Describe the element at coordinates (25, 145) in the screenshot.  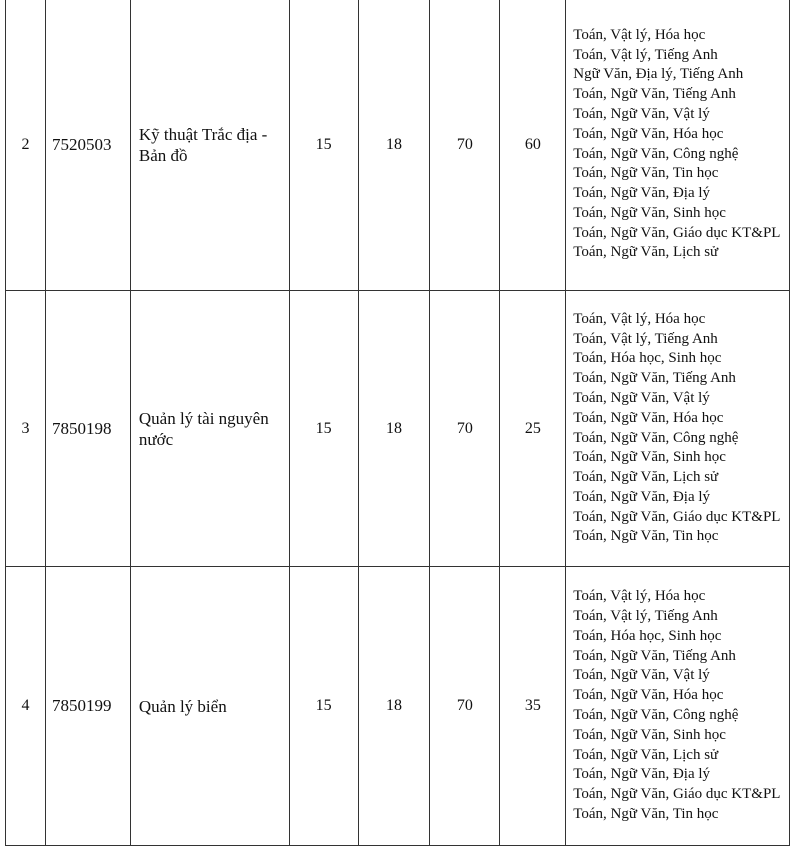
I see `row-number: 2` at that location.